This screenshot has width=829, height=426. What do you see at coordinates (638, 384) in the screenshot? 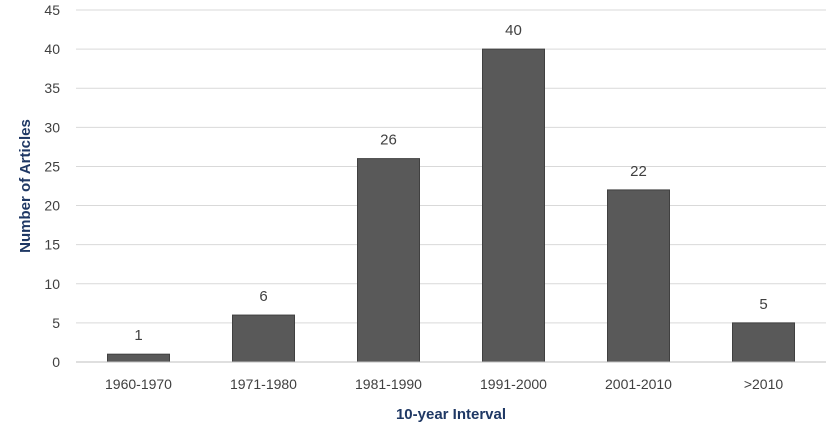
I see `x-tick-label: 2001-2010` at bounding box center [638, 384].